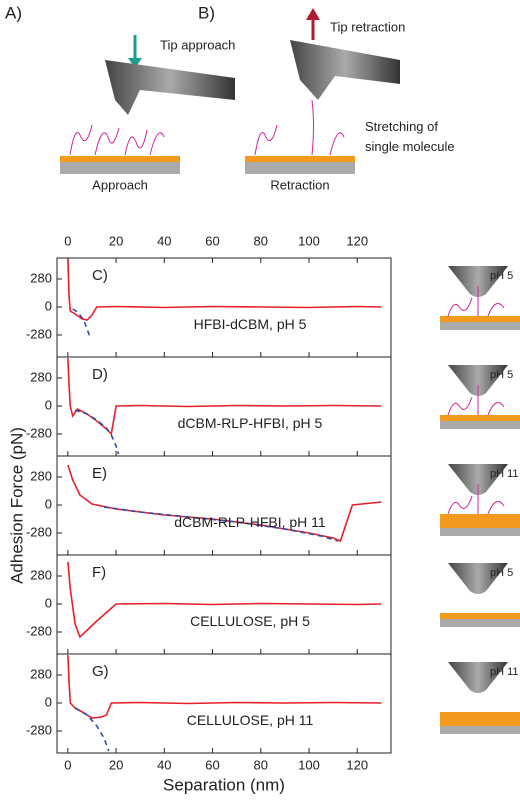 This screenshot has width=520, height=805. I want to click on x-tick-label-top: 20, so click(116, 240).